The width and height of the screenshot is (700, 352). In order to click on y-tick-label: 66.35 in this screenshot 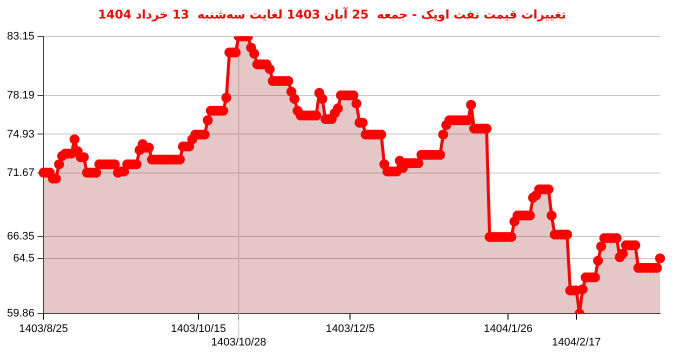, I will do `click(20, 236)`.